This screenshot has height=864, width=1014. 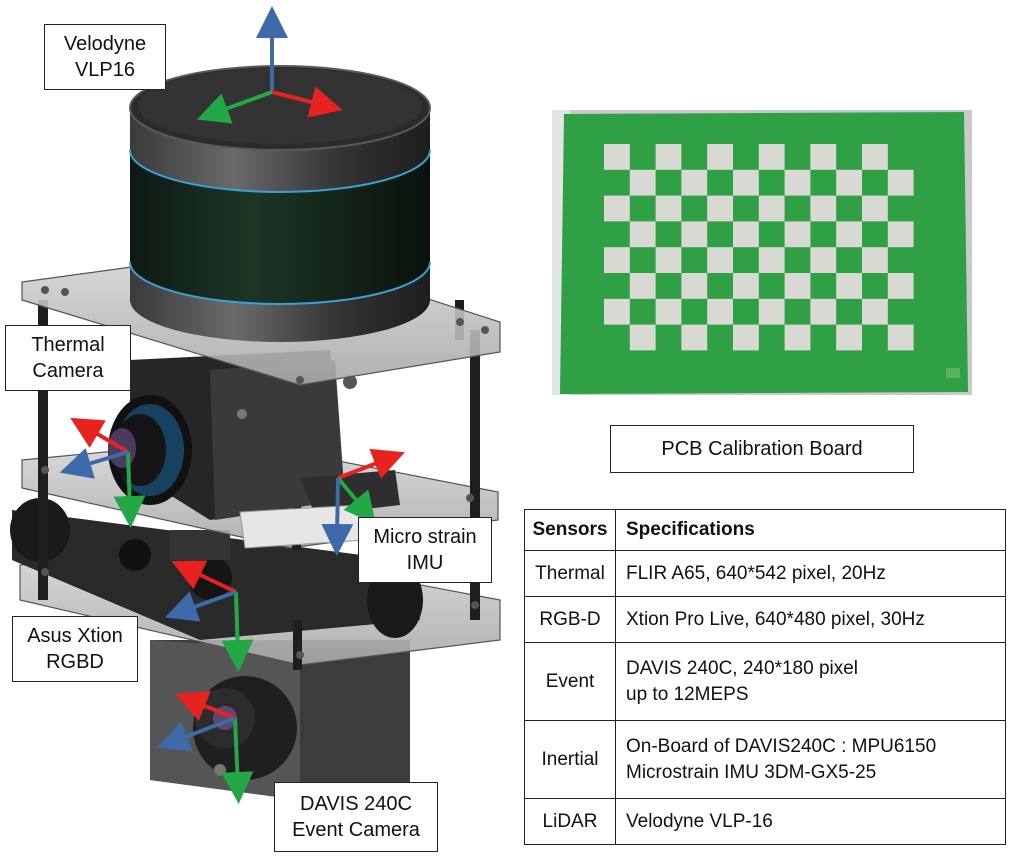 I want to click on spec-cell: Velodyne VLP-16, so click(x=810, y=821).